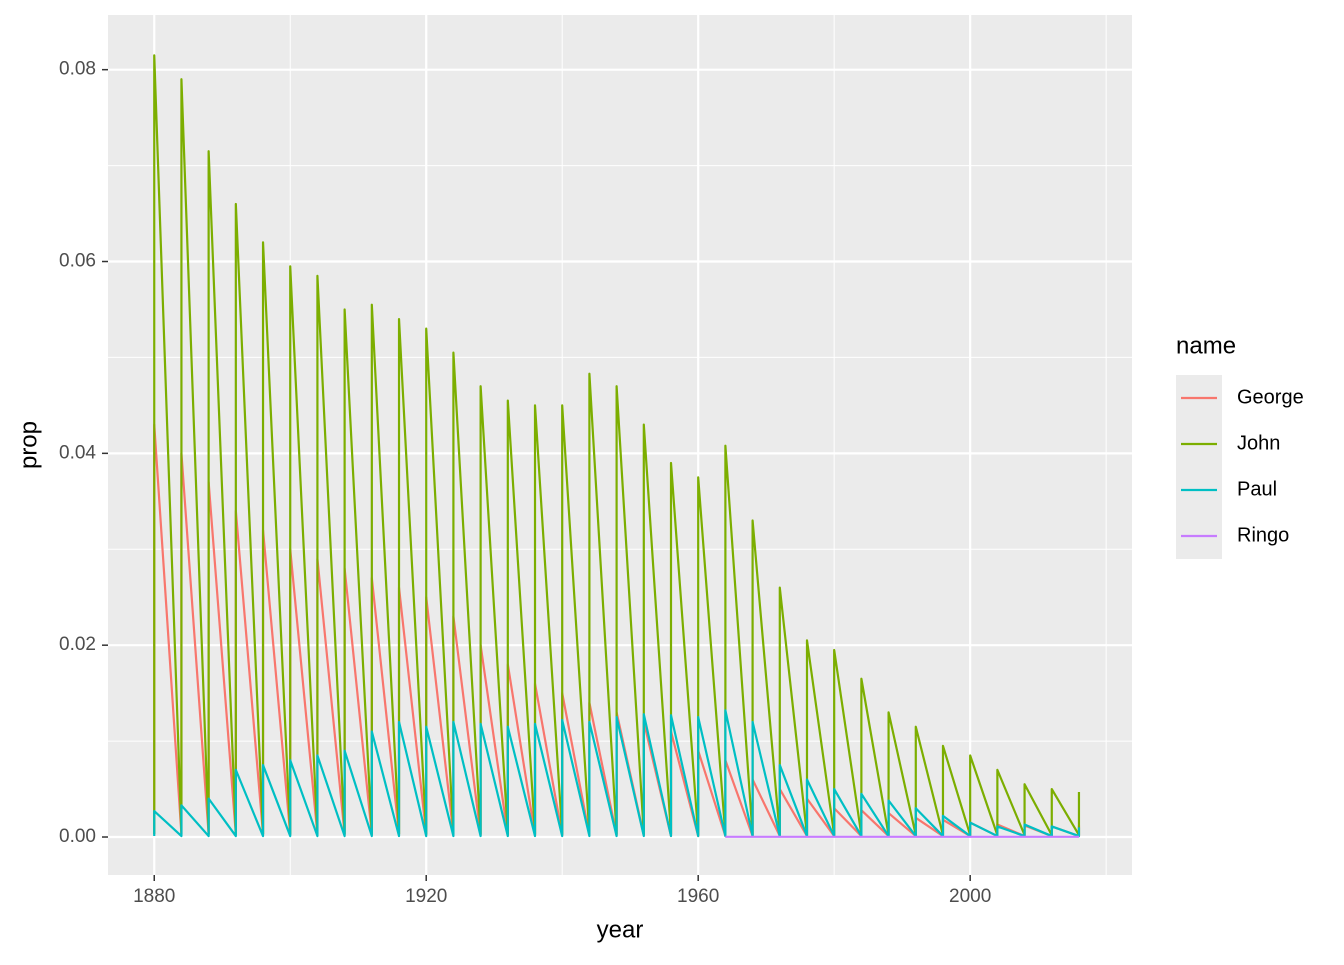 This screenshot has width=1344, height=965. Describe the element at coordinates (1199, 467) in the screenshot. I see `legend-keys` at that location.